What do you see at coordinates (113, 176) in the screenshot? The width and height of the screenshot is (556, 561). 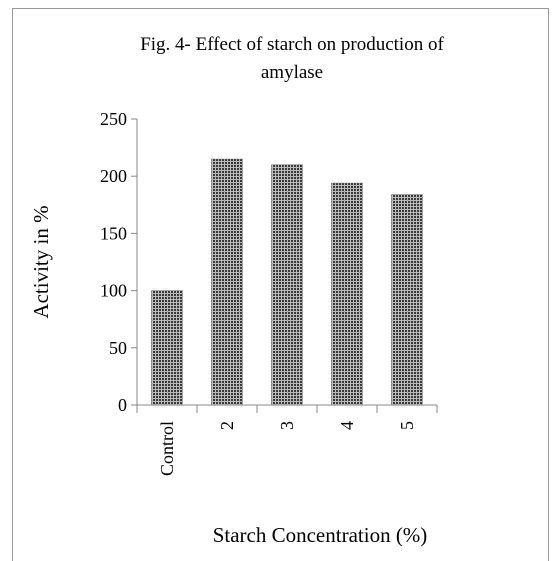 I see `y-tick-label: 200` at bounding box center [113, 176].